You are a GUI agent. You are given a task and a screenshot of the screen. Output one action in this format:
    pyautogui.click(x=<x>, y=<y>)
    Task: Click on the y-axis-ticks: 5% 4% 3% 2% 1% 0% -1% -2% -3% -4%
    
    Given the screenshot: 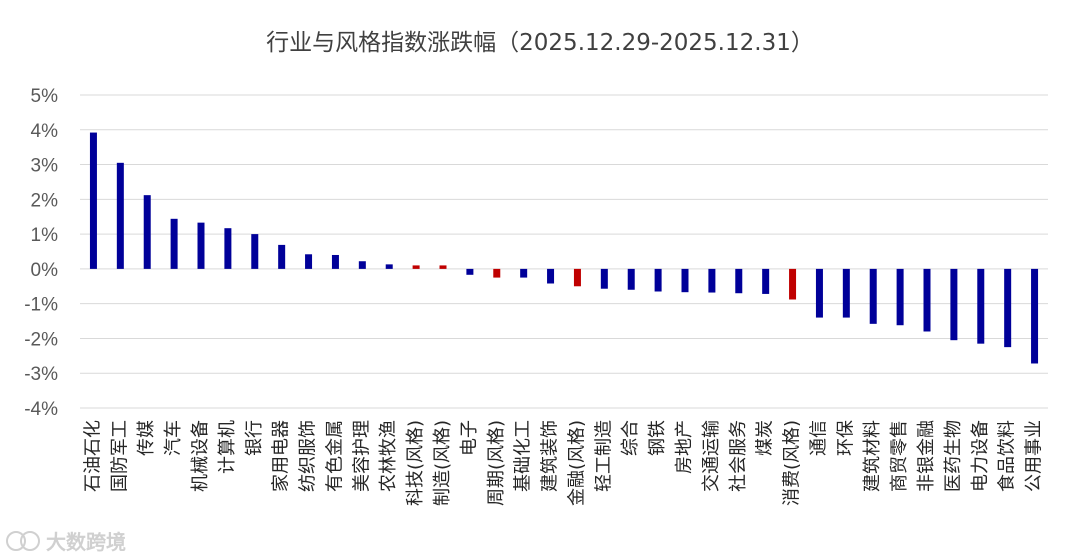 What is the action you would take?
    pyautogui.click(x=41, y=253)
    